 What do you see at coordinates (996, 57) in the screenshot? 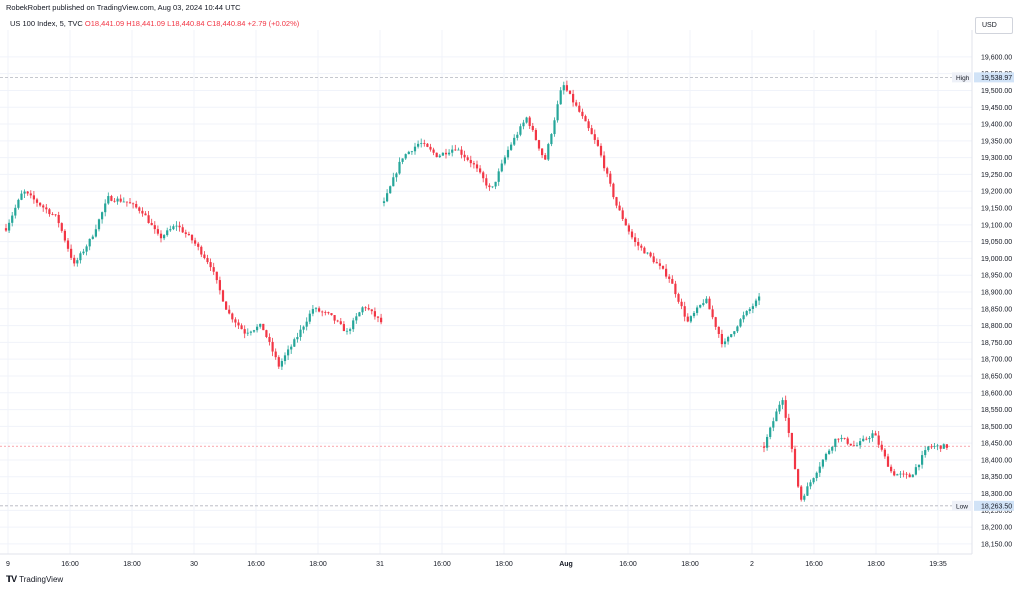
I see `price-tick-label: 19,600.00` at bounding box center [996, 57].